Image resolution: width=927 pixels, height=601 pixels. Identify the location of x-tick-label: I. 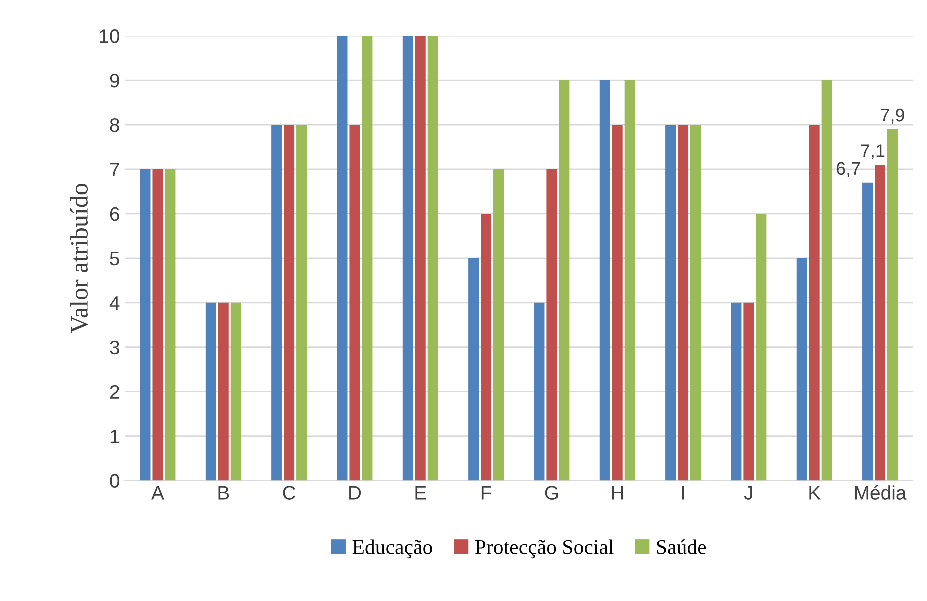
(683, 493).